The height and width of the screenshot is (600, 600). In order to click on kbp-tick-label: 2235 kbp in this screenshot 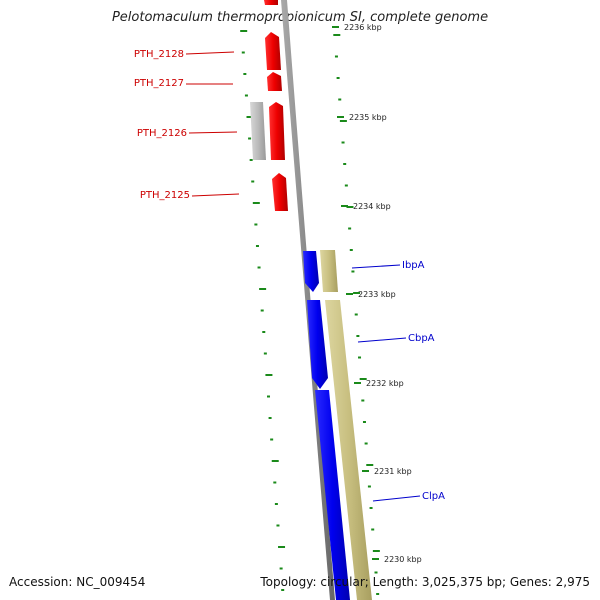, I will do `click(368, 117)`.